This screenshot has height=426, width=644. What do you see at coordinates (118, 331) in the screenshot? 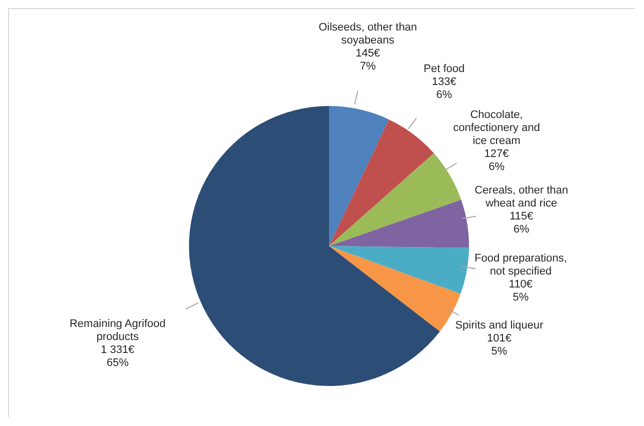
I see `slice-label: Remaining Agrifood products` at bounding box center [118, 331].